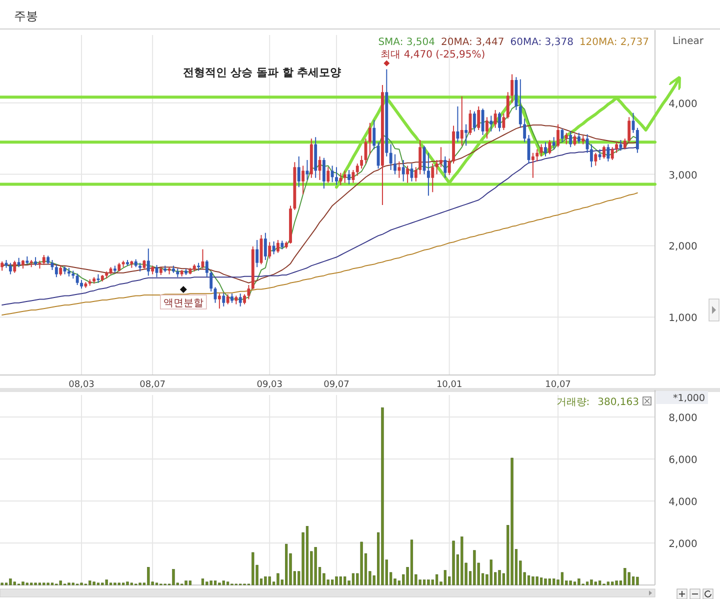  I want to click on y-tick-label: 1,000, so click(683, 318).